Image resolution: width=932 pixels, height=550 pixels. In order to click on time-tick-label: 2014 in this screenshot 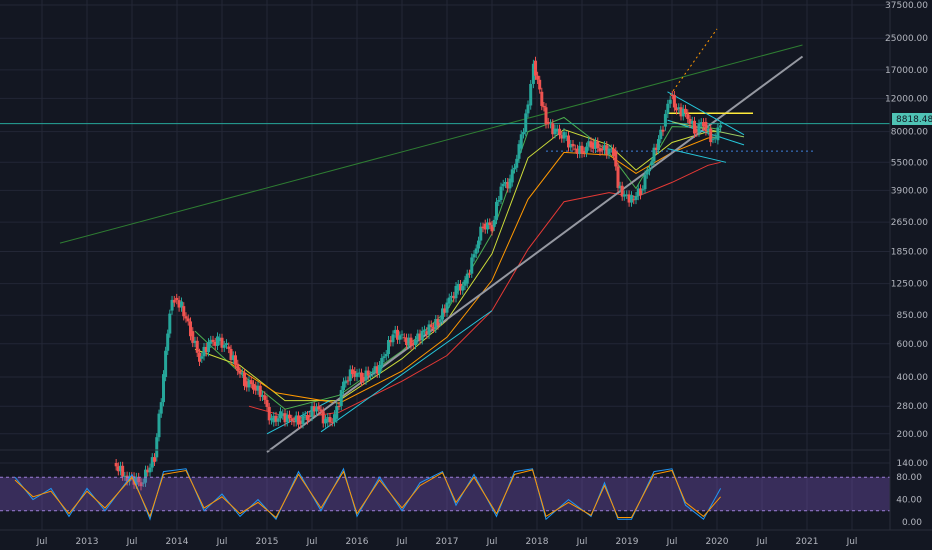, I will do `click(177, 542)`.